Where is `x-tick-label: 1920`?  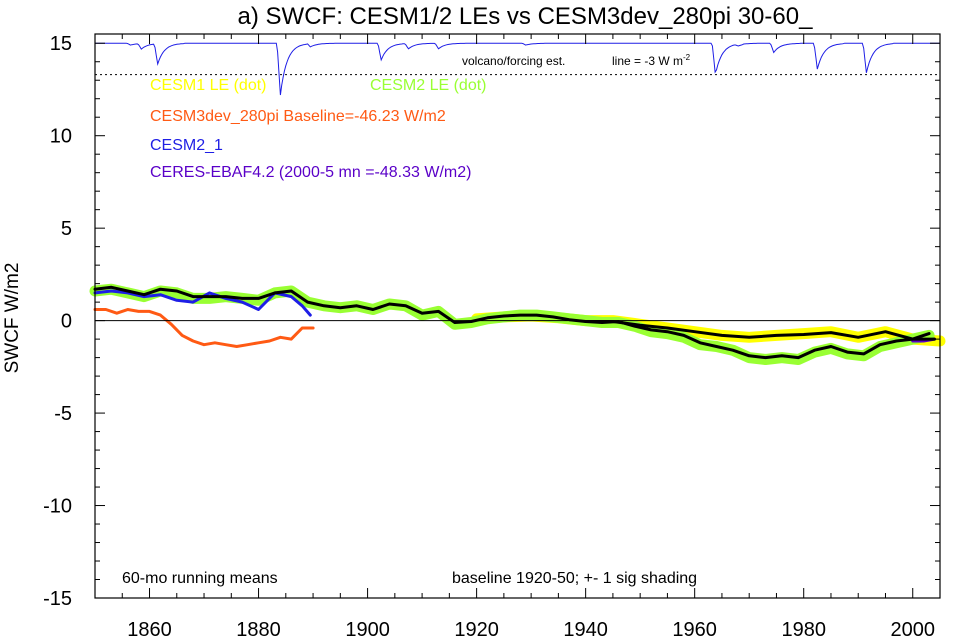 x-tick-label: 1920 is located at coordinates (476, 630).